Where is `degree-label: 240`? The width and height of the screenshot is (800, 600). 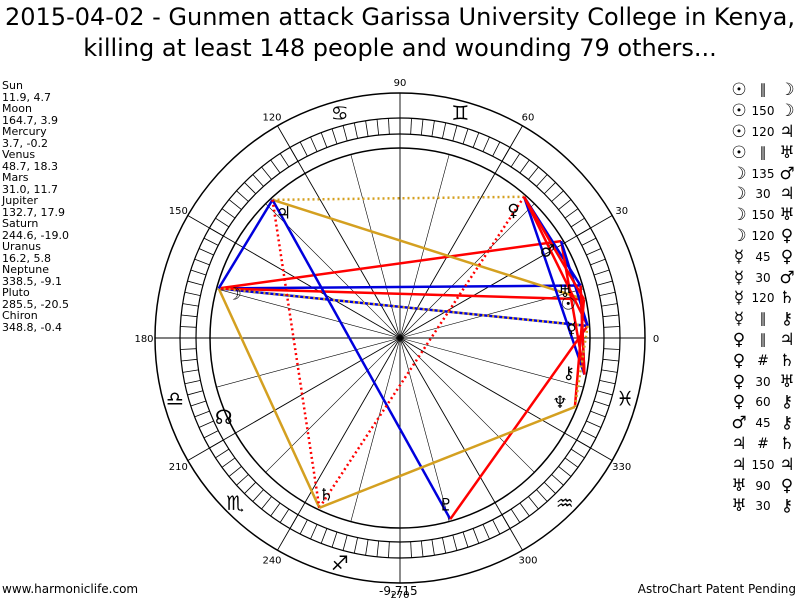
degree-label: 240 is located at coordinates (271, 561).